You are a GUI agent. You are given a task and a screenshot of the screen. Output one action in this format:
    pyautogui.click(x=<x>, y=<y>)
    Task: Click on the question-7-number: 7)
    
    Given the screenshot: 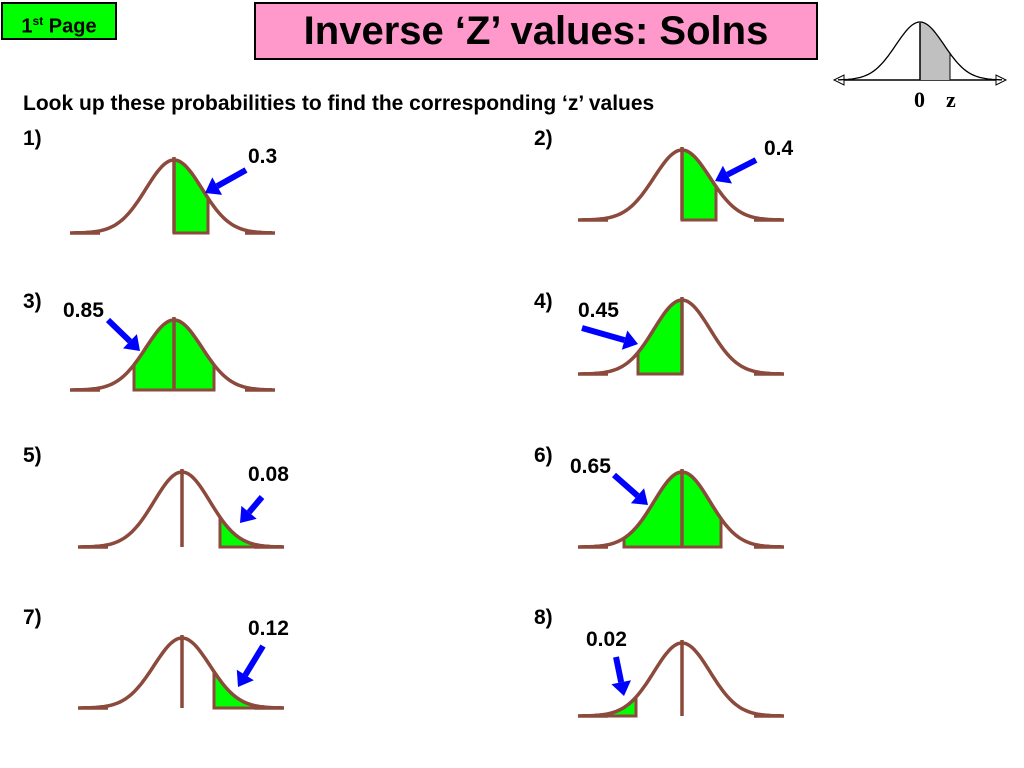 What is the action you would take?
    pyautogui.click(x=32, y=617)
    